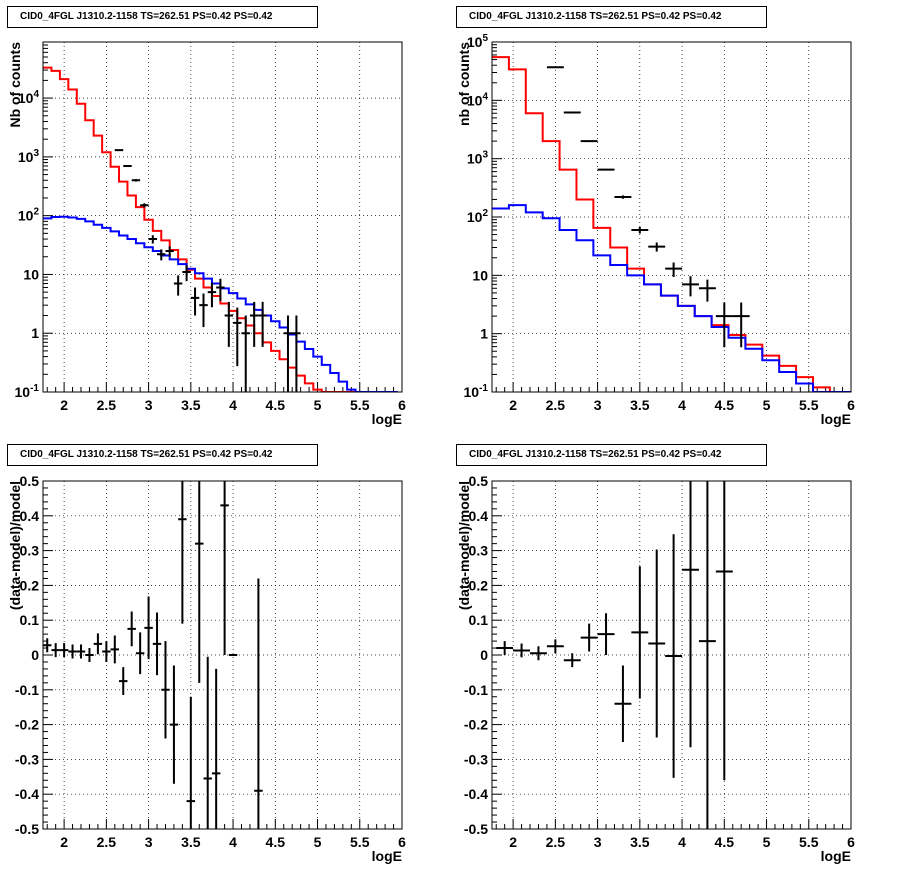  I want to click on y-tick-label: 10⁴, so click(478, 99).